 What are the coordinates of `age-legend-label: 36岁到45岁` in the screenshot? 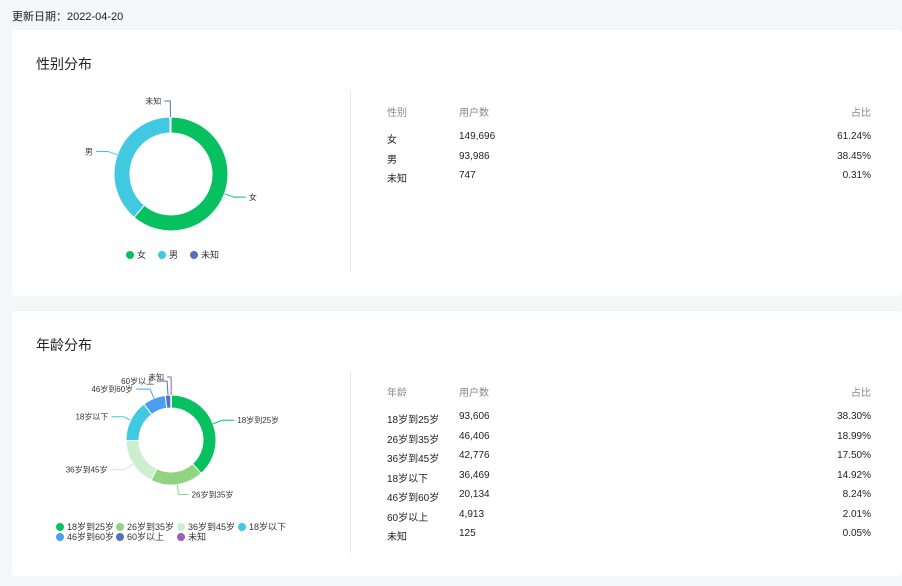 It's located at (212, 527).